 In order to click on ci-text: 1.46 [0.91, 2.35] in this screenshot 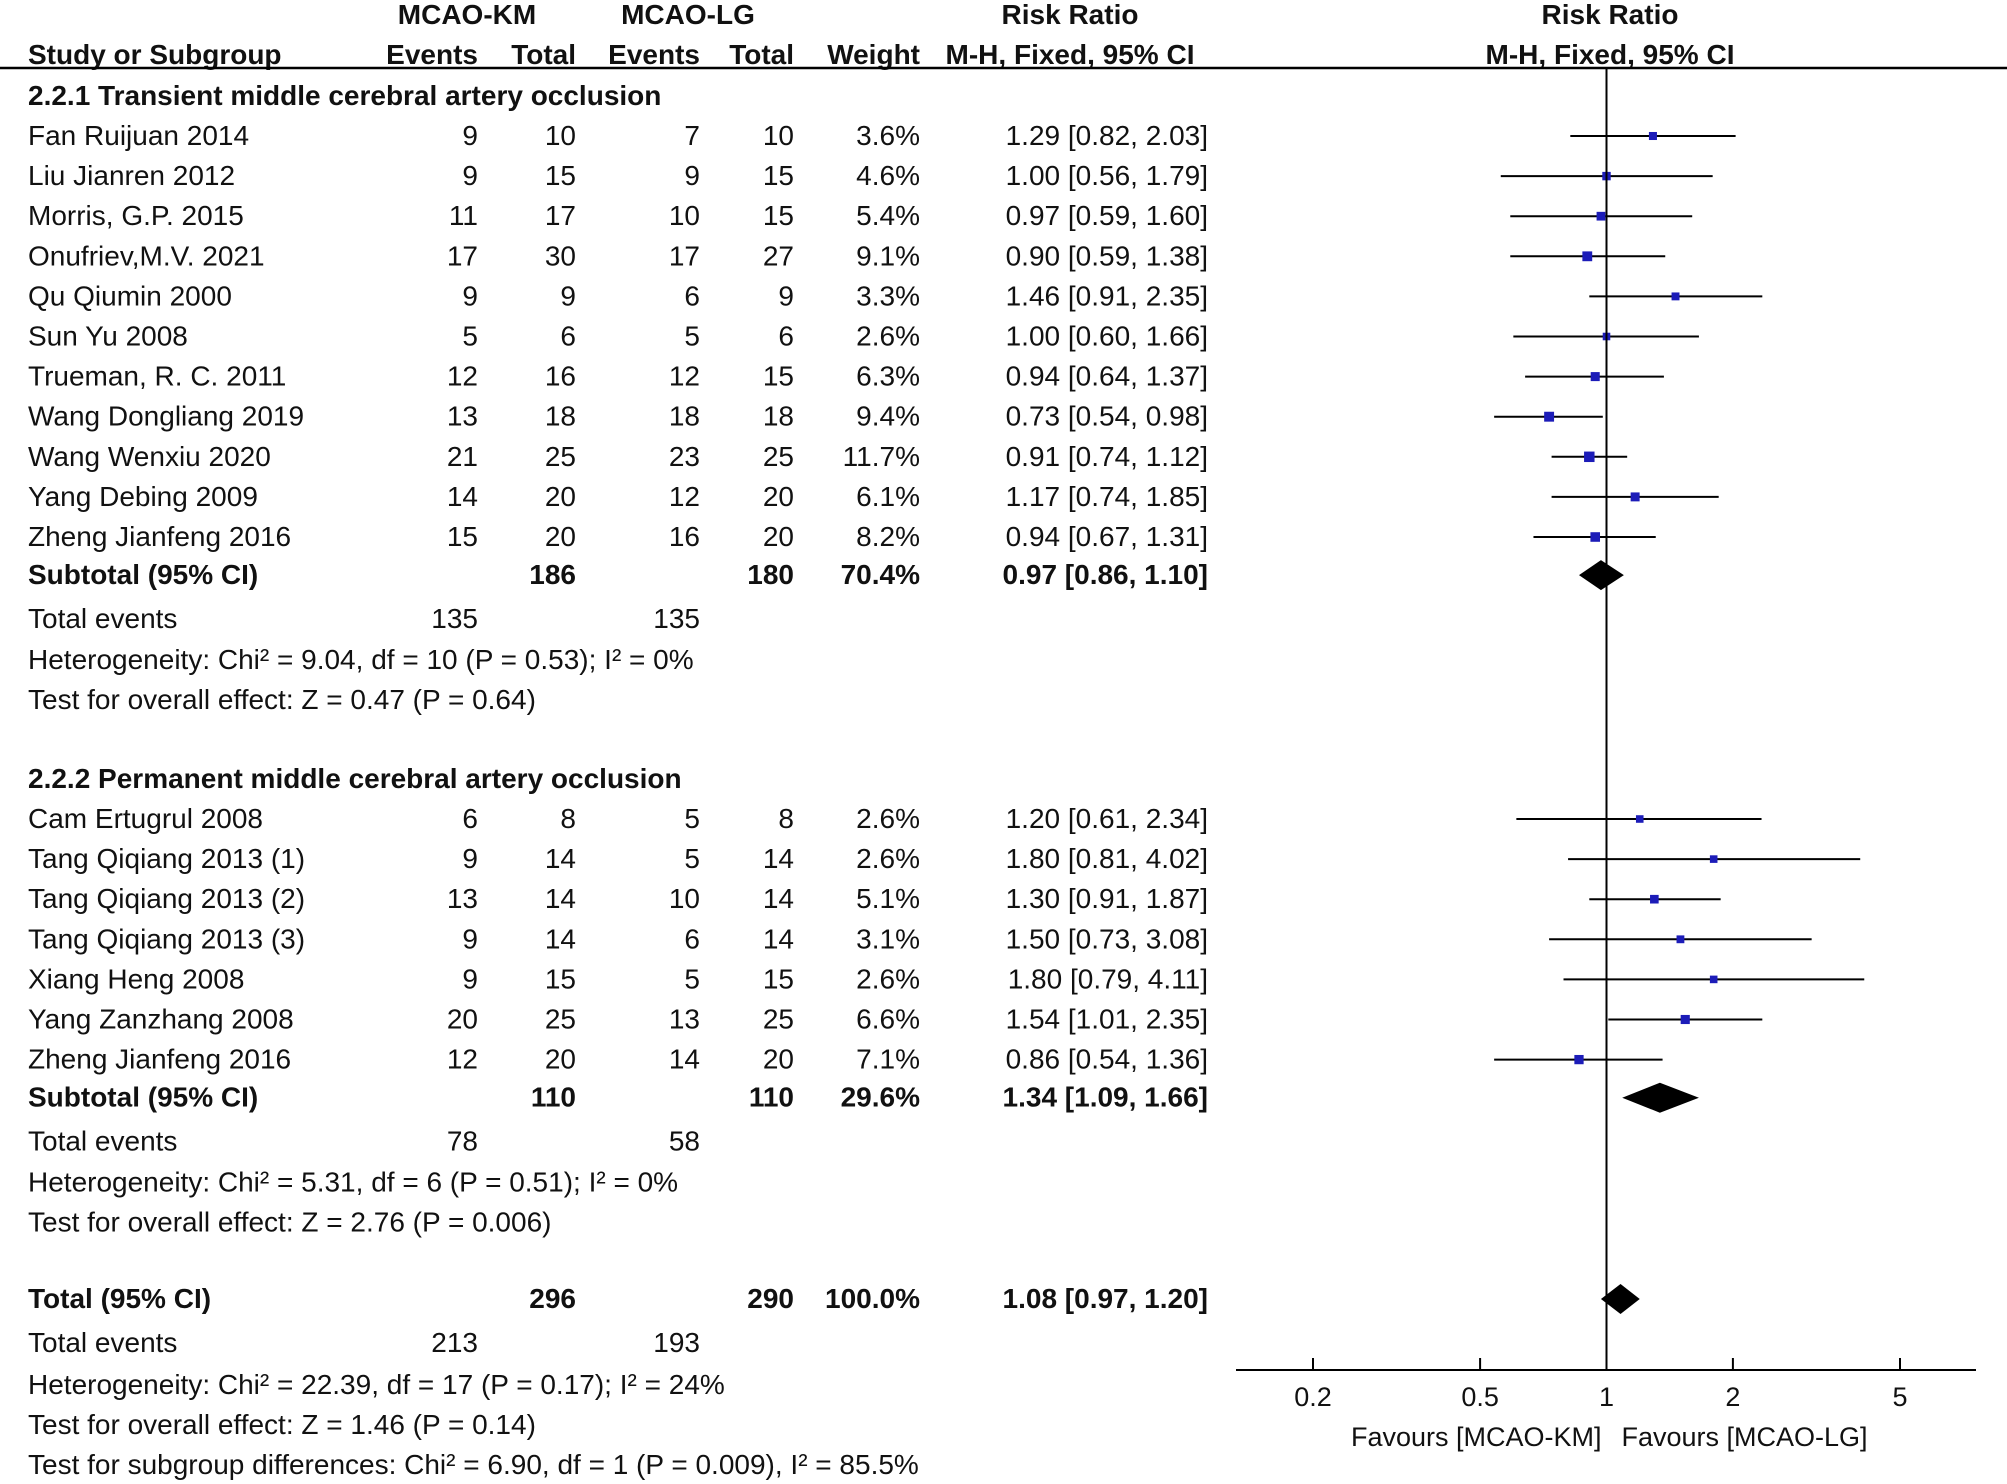, I will do `click(1107, 295)`.